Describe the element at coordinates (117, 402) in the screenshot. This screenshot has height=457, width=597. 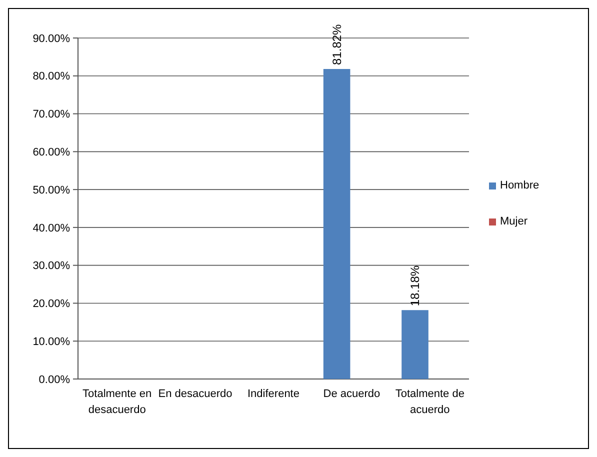
I see `x-tick-label: Totalmente en desacuerdo` at that location.